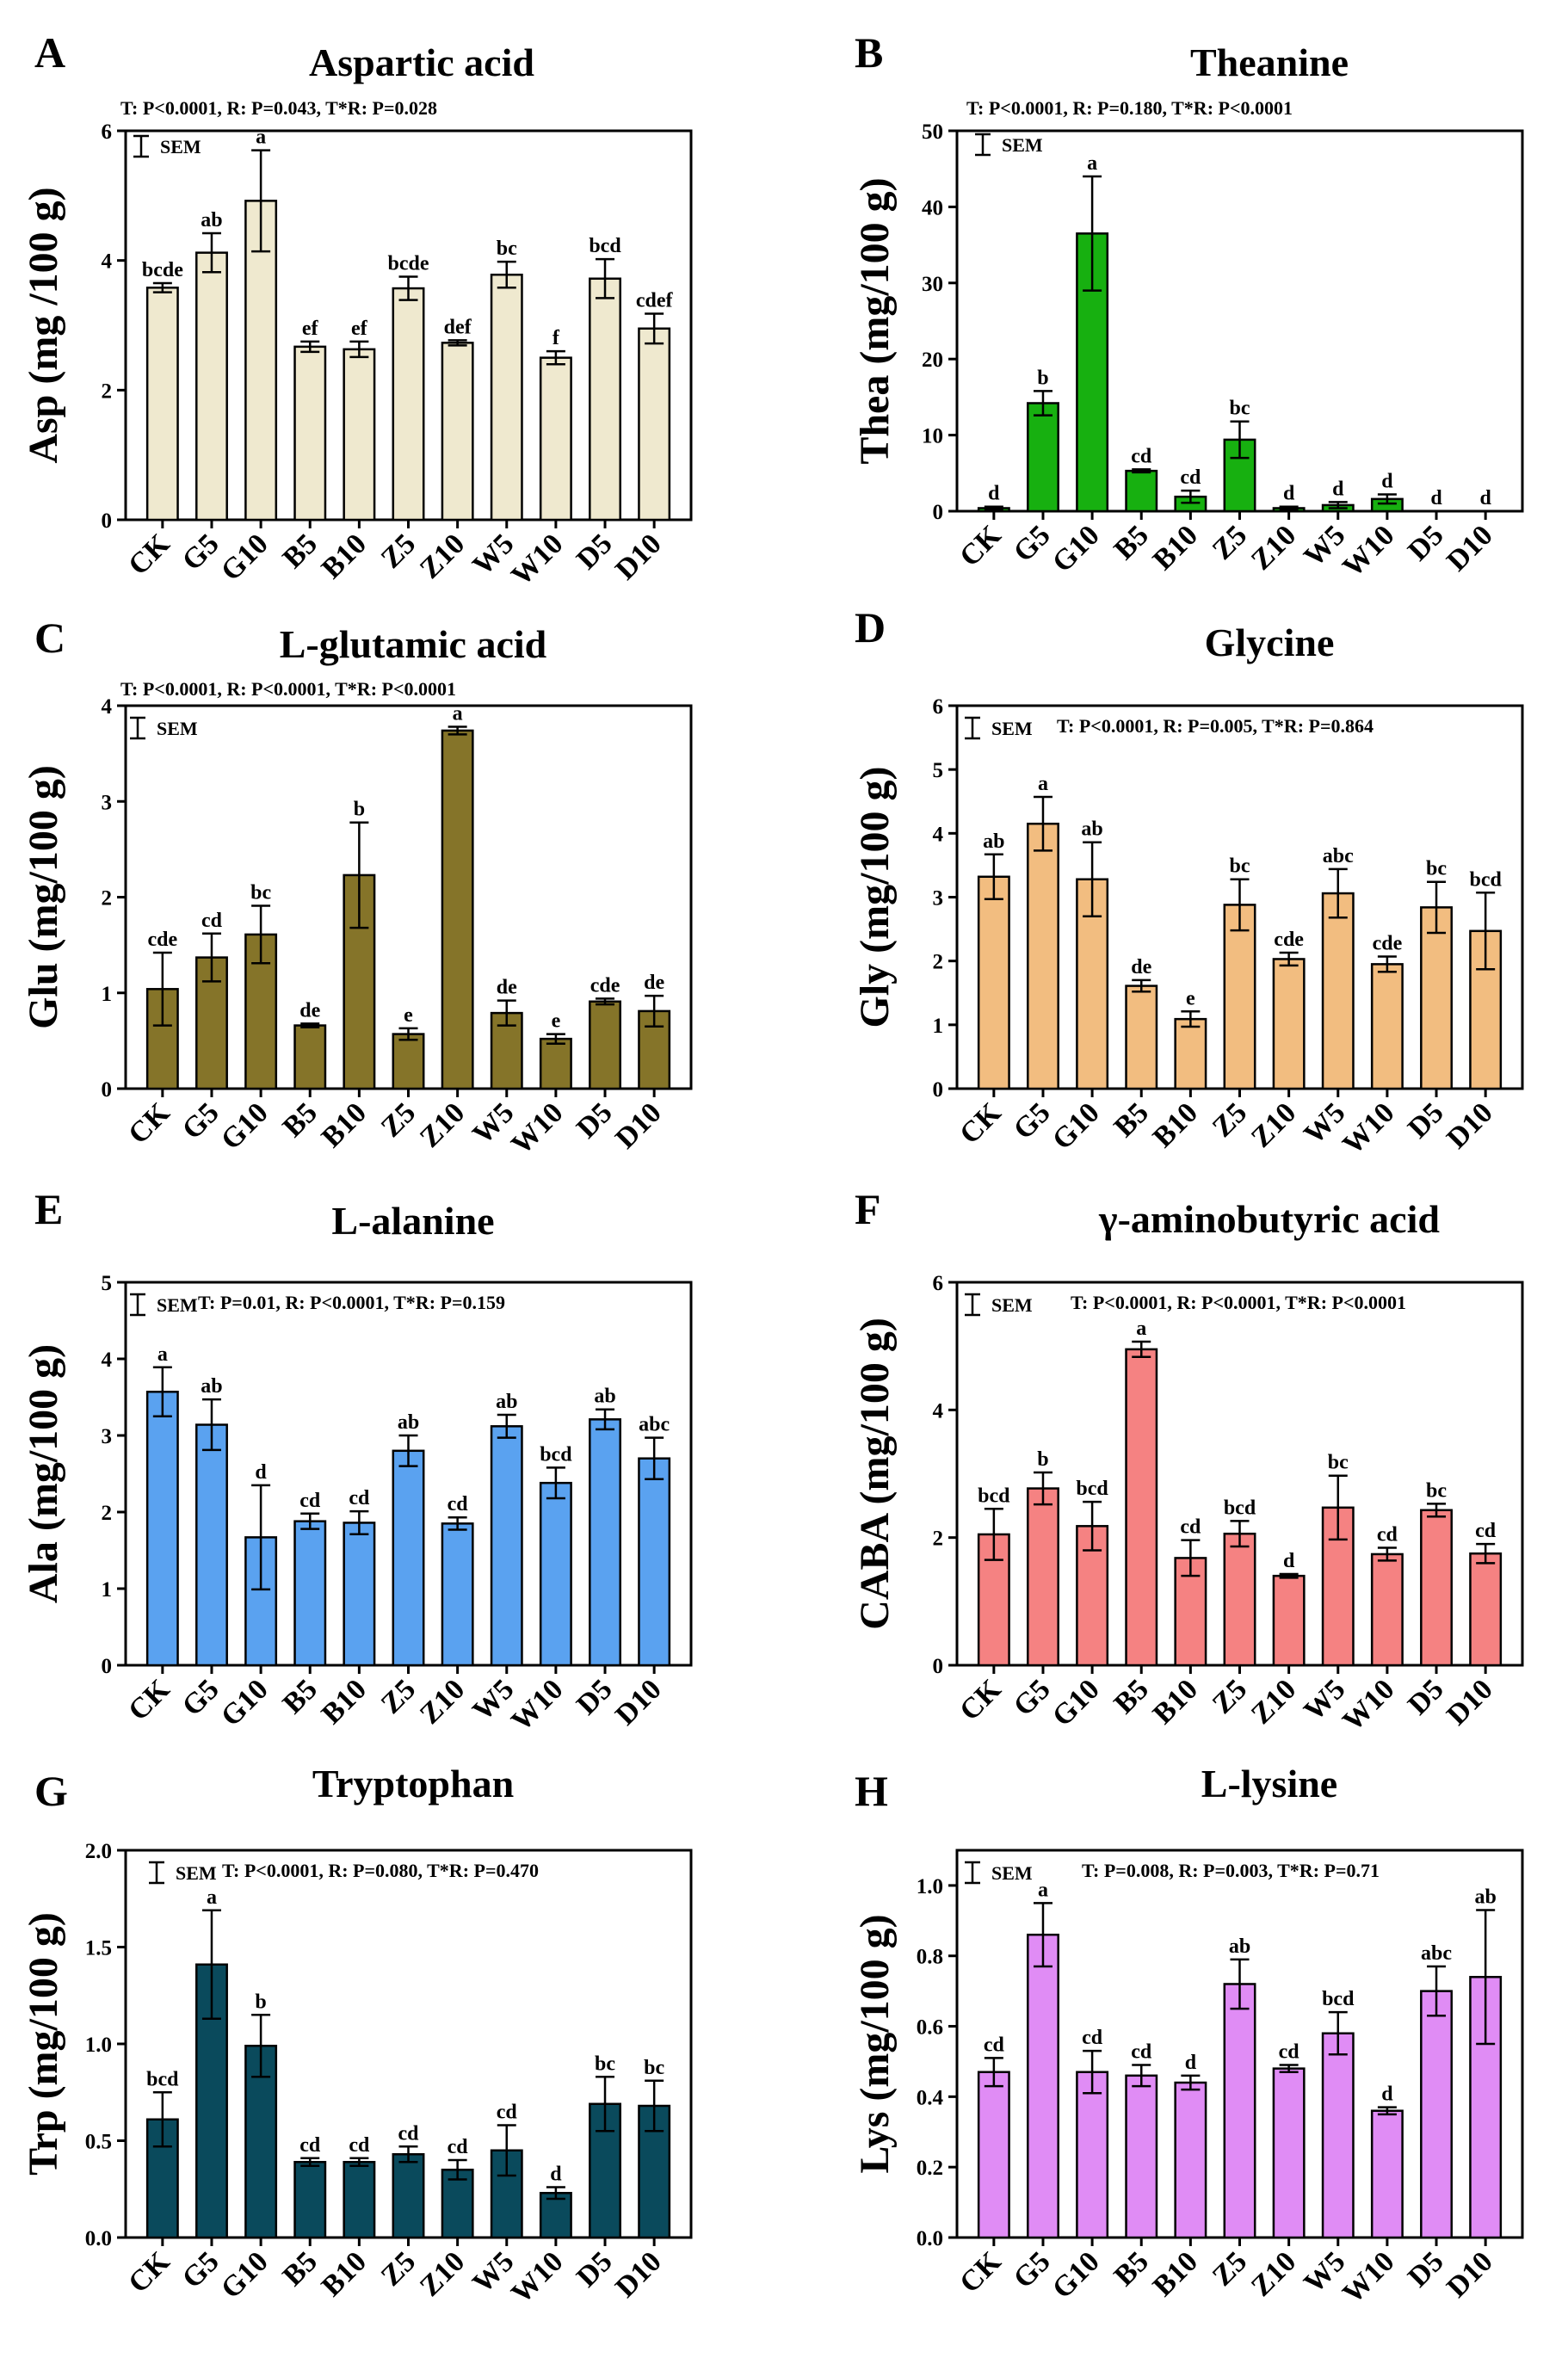 The image size is (1568, 2358). Describe the element at coordinates (44, 1473) in the screenshot. I see `y-axis-label: Ala (mg/100 g)` at that location.